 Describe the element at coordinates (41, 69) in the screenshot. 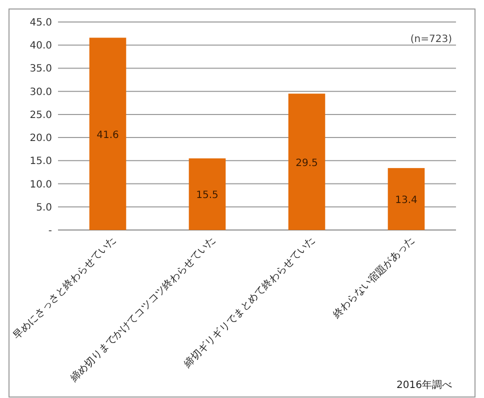

I see `y-tick-label: 35.0` at that location.